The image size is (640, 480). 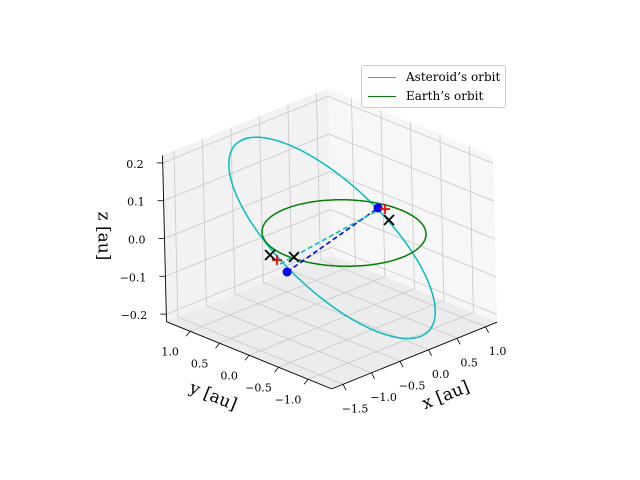 What do you see at coordinates (200, 363) in the screenshot?
I see `y-tick-label: 0.5` at bounding box center [200, 363].